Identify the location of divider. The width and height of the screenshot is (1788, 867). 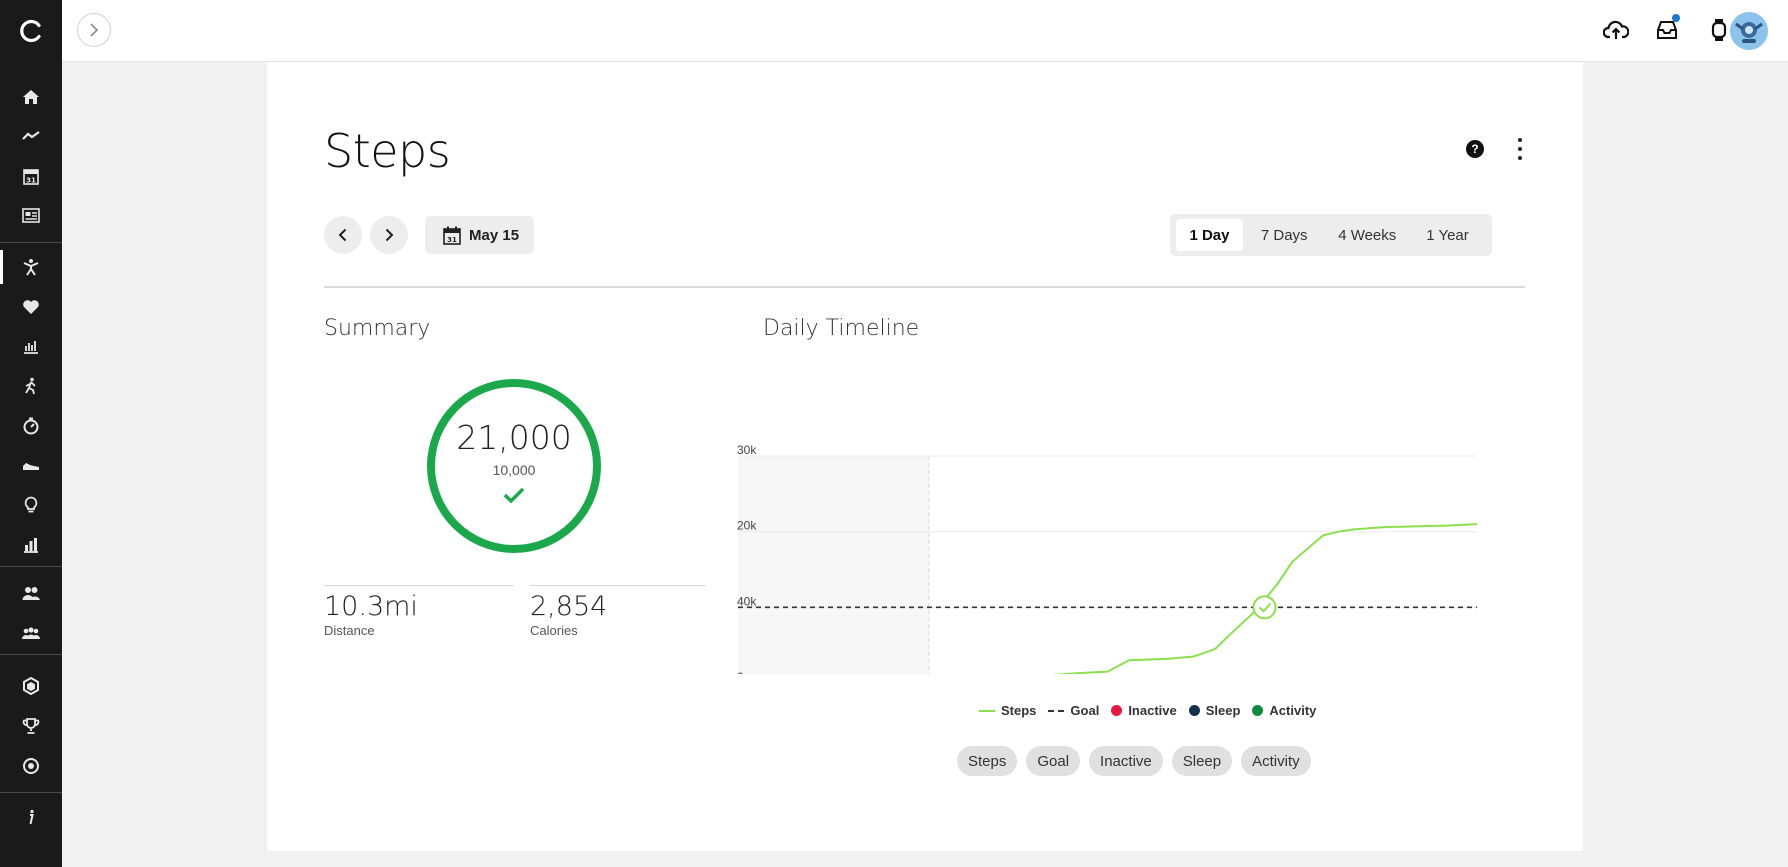
(924, 287).